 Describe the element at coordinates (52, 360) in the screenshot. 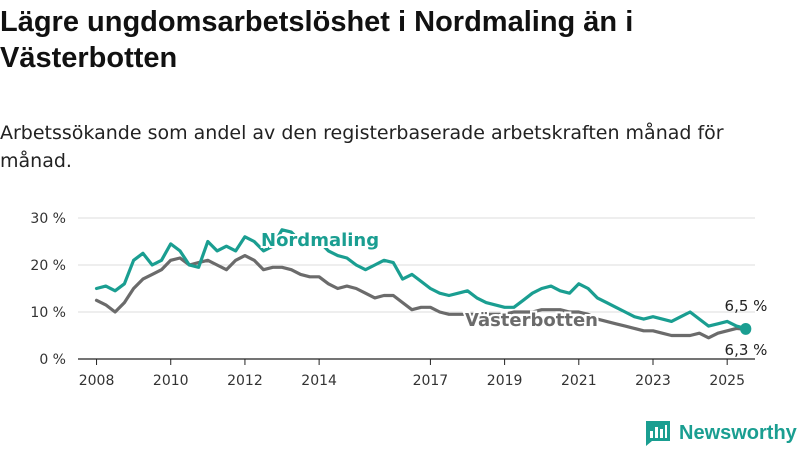

I see `y-tick-label: 0 %` at that location.